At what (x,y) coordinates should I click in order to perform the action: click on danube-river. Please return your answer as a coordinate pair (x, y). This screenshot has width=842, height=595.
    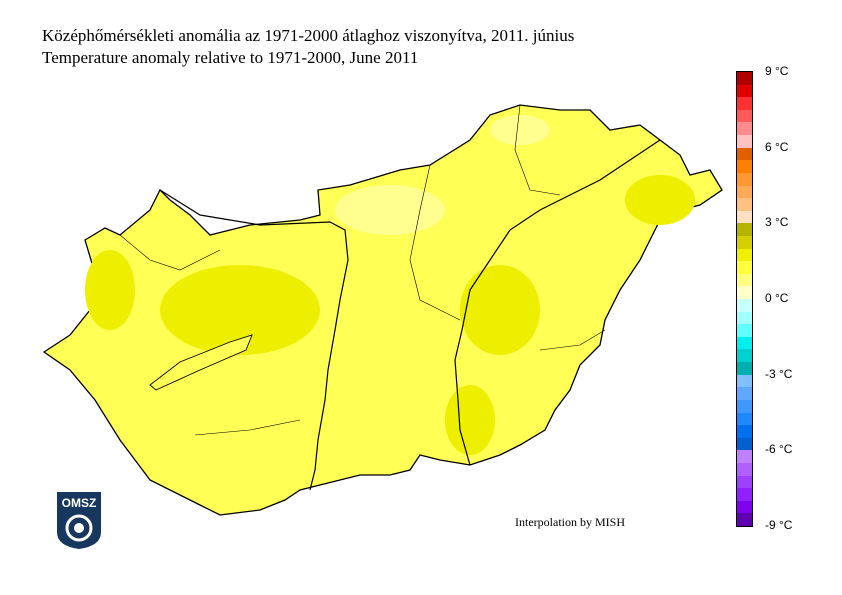
    Looking at the image, I should click on (254, 340).